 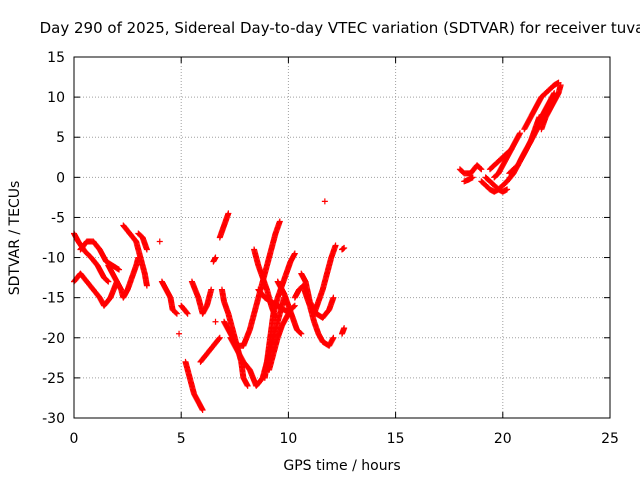 I want to click on y-tick-label: -25, so click(x=53, y=379).